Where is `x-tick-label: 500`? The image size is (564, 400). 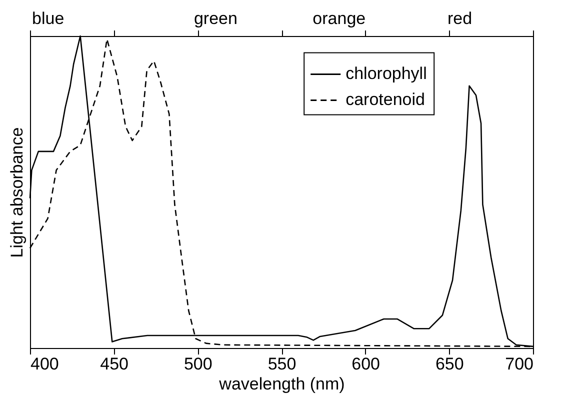
x-tick-label: 500 is located at coordinates (198, 364).